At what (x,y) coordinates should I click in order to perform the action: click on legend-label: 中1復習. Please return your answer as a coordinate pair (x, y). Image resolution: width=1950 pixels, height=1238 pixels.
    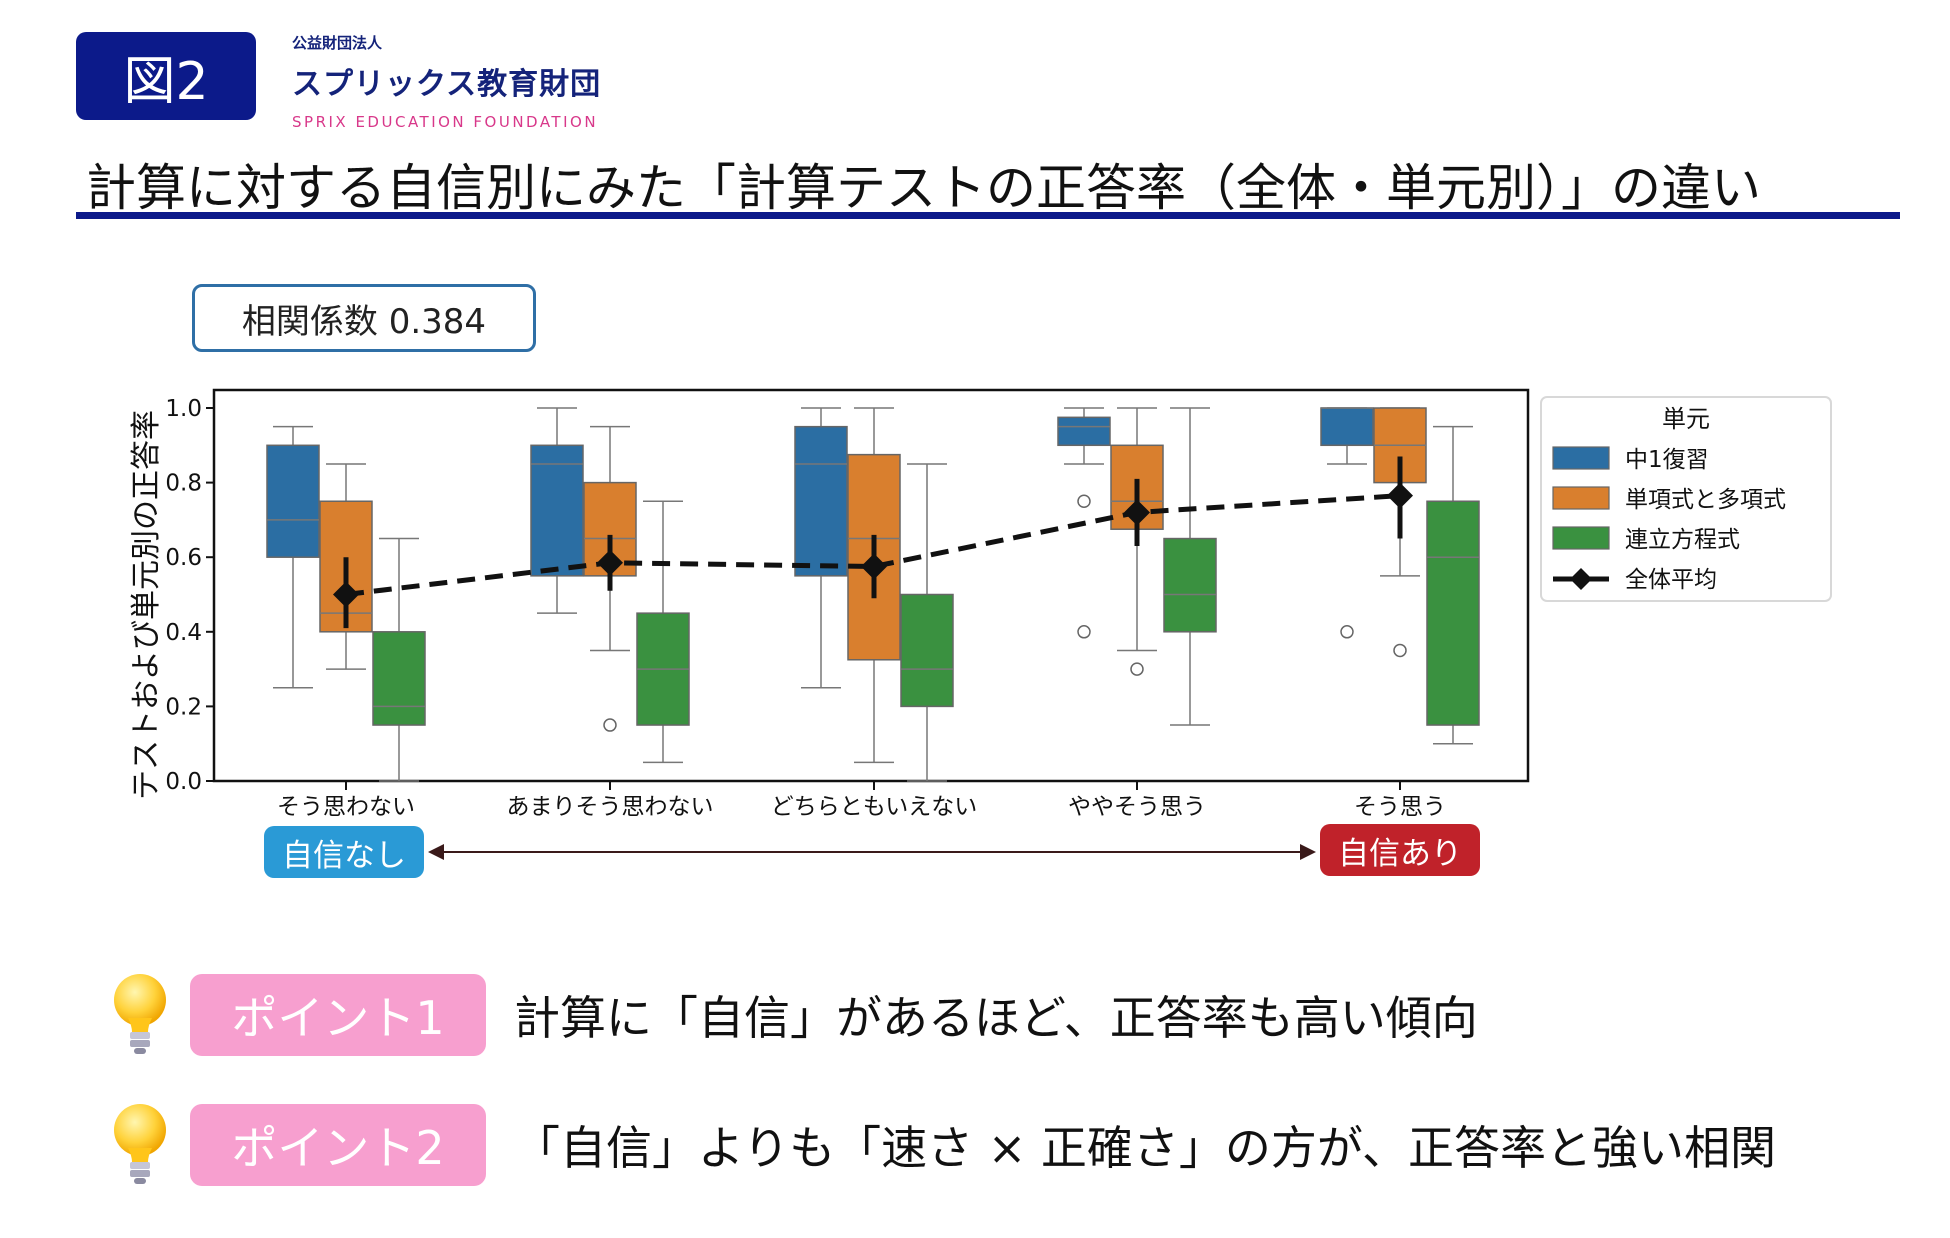
    Looking at the image, I should click on (1667, 460).